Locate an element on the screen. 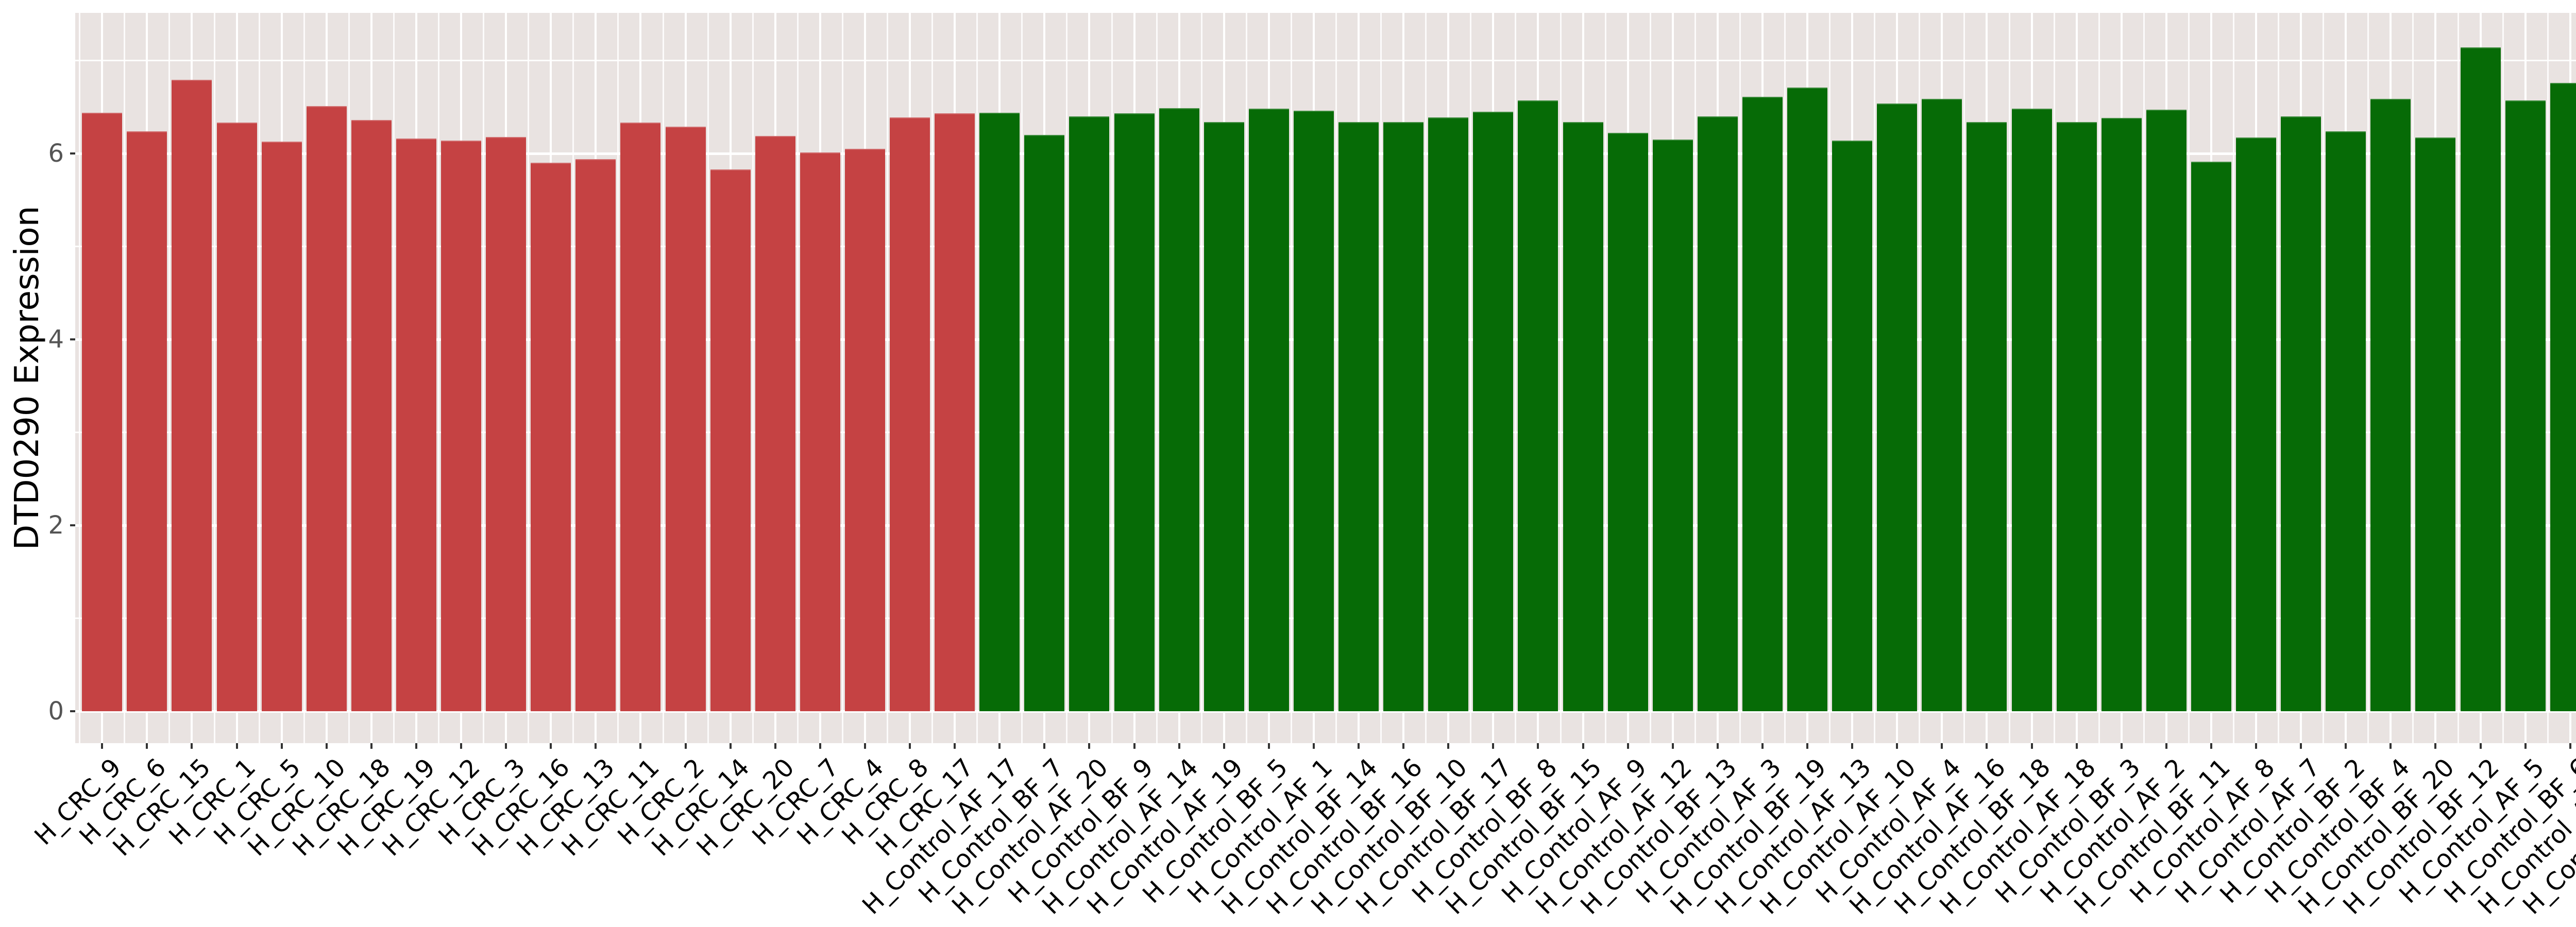 The height and width of the screenshot is (927, 2576). y-tick-label: 4 is located at coordinates (56, 339).